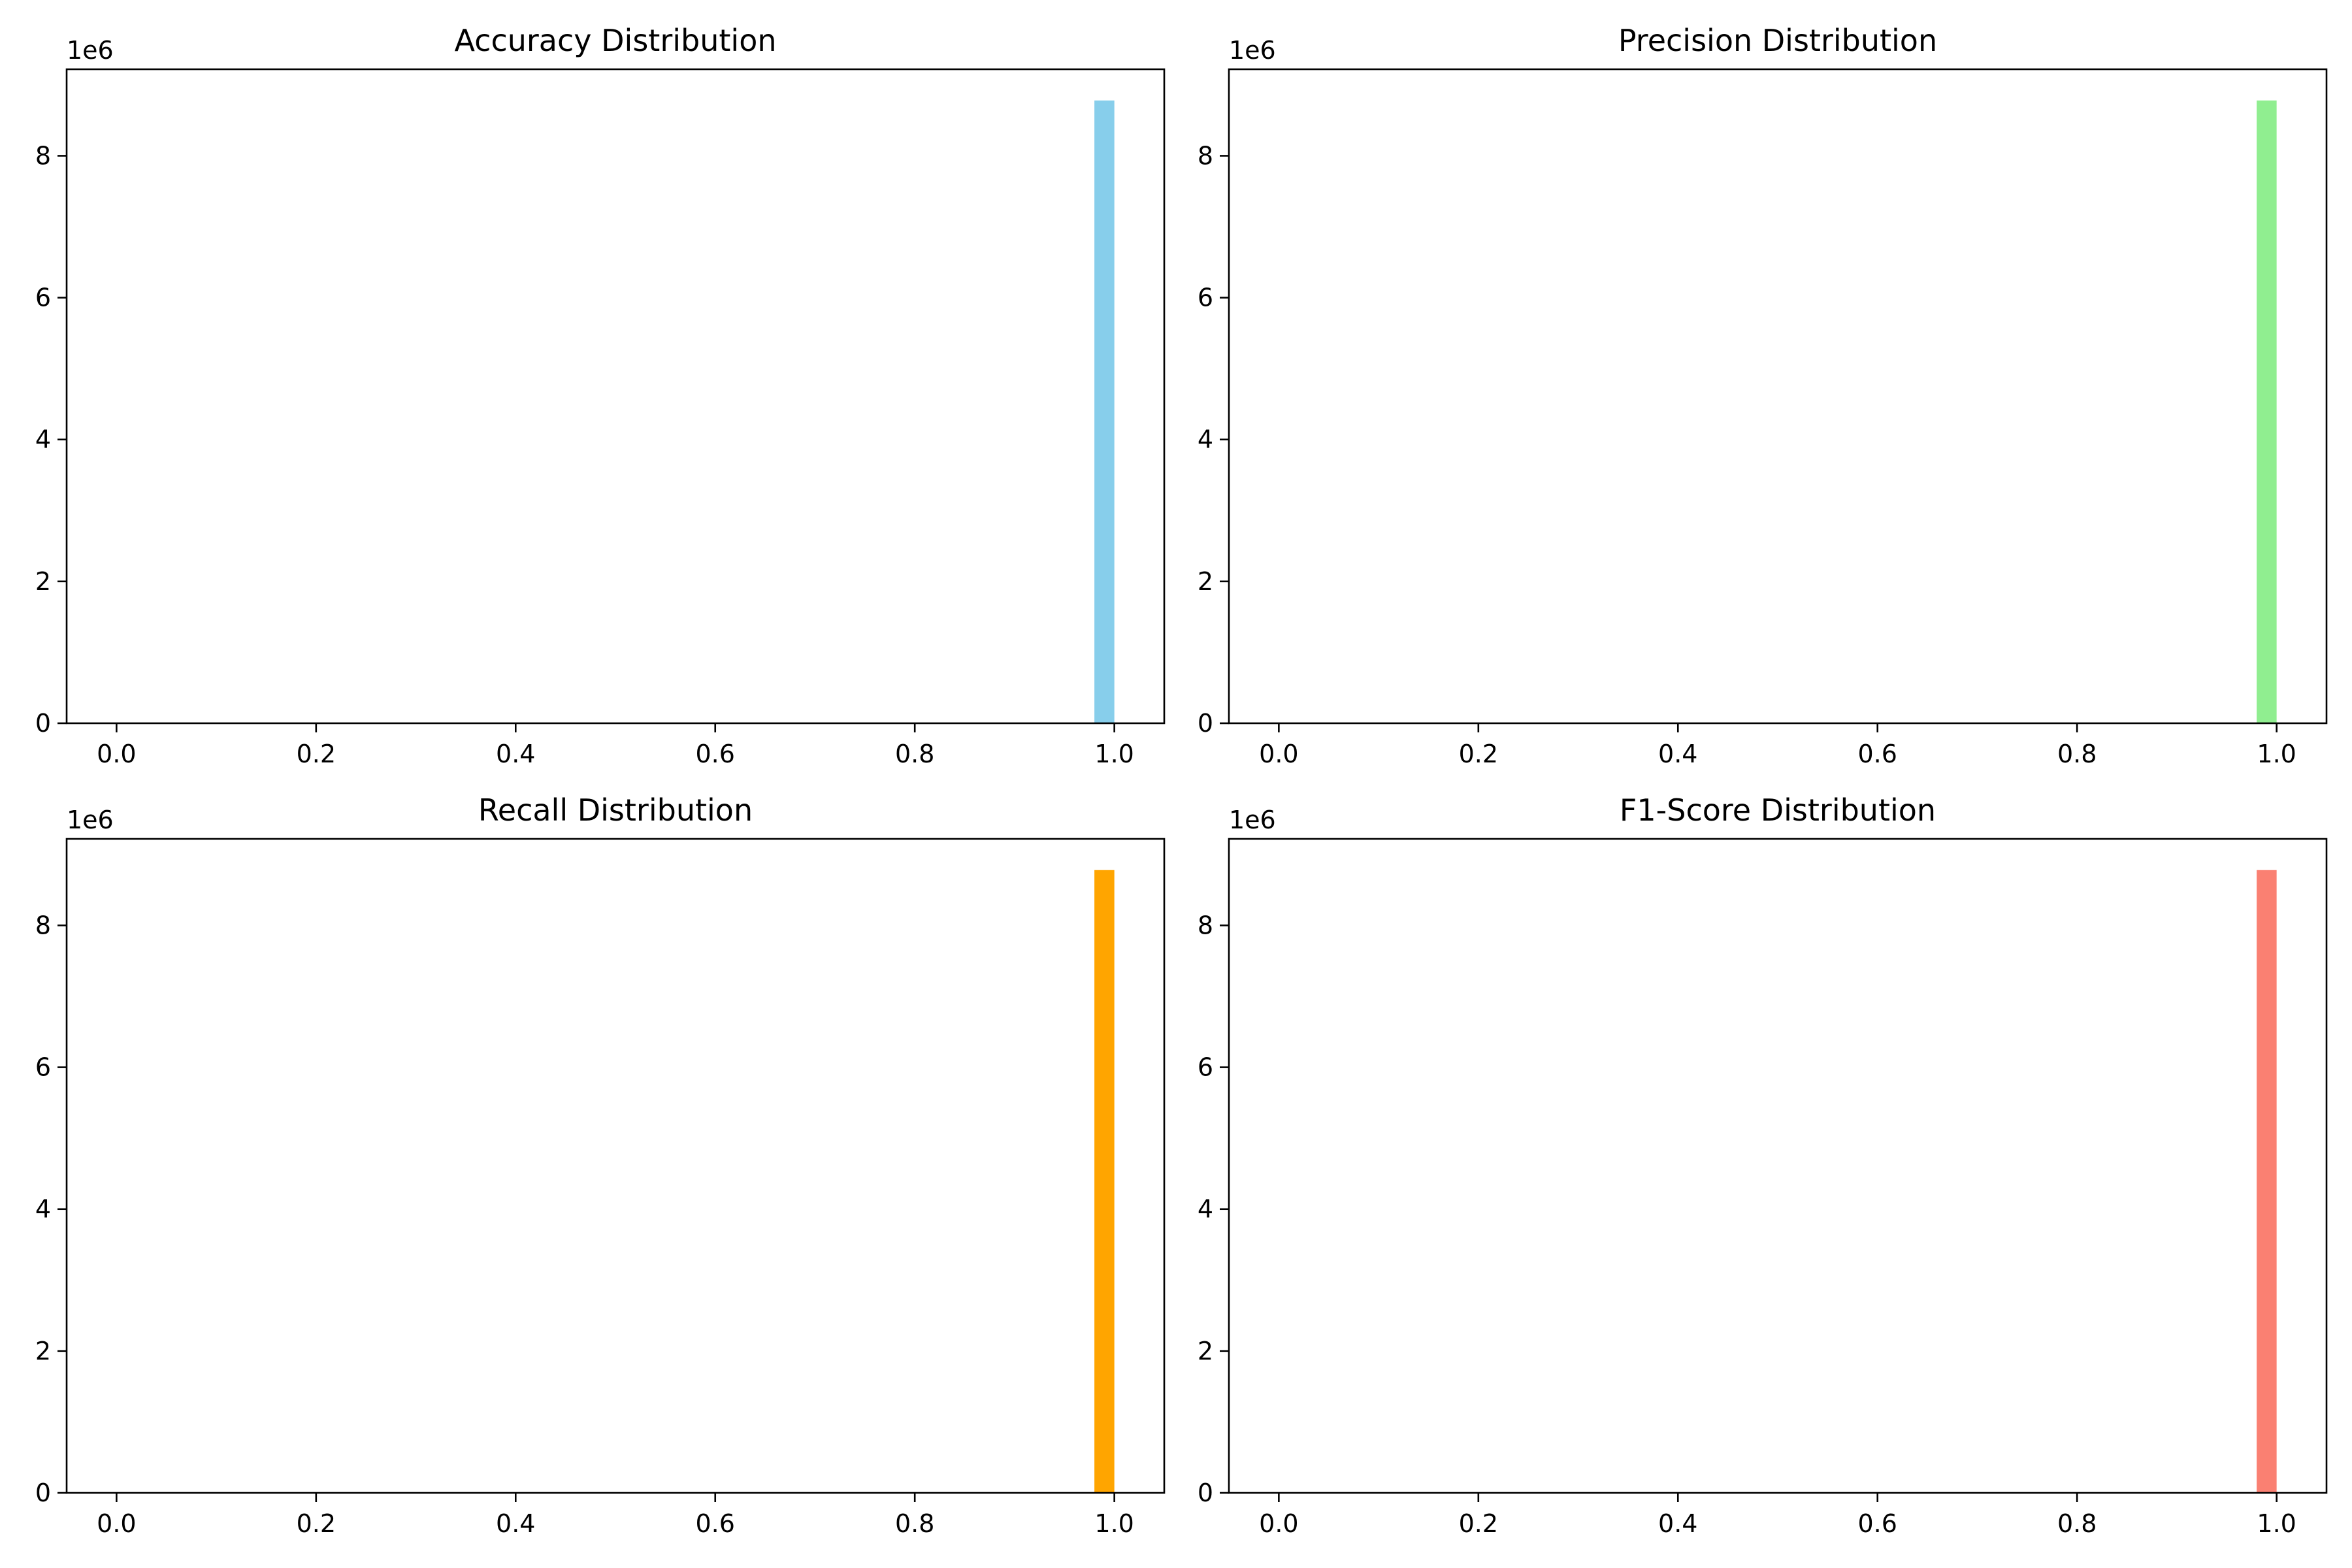  I want to click on recall-y-tick-label: 6, so click(43, 1067).